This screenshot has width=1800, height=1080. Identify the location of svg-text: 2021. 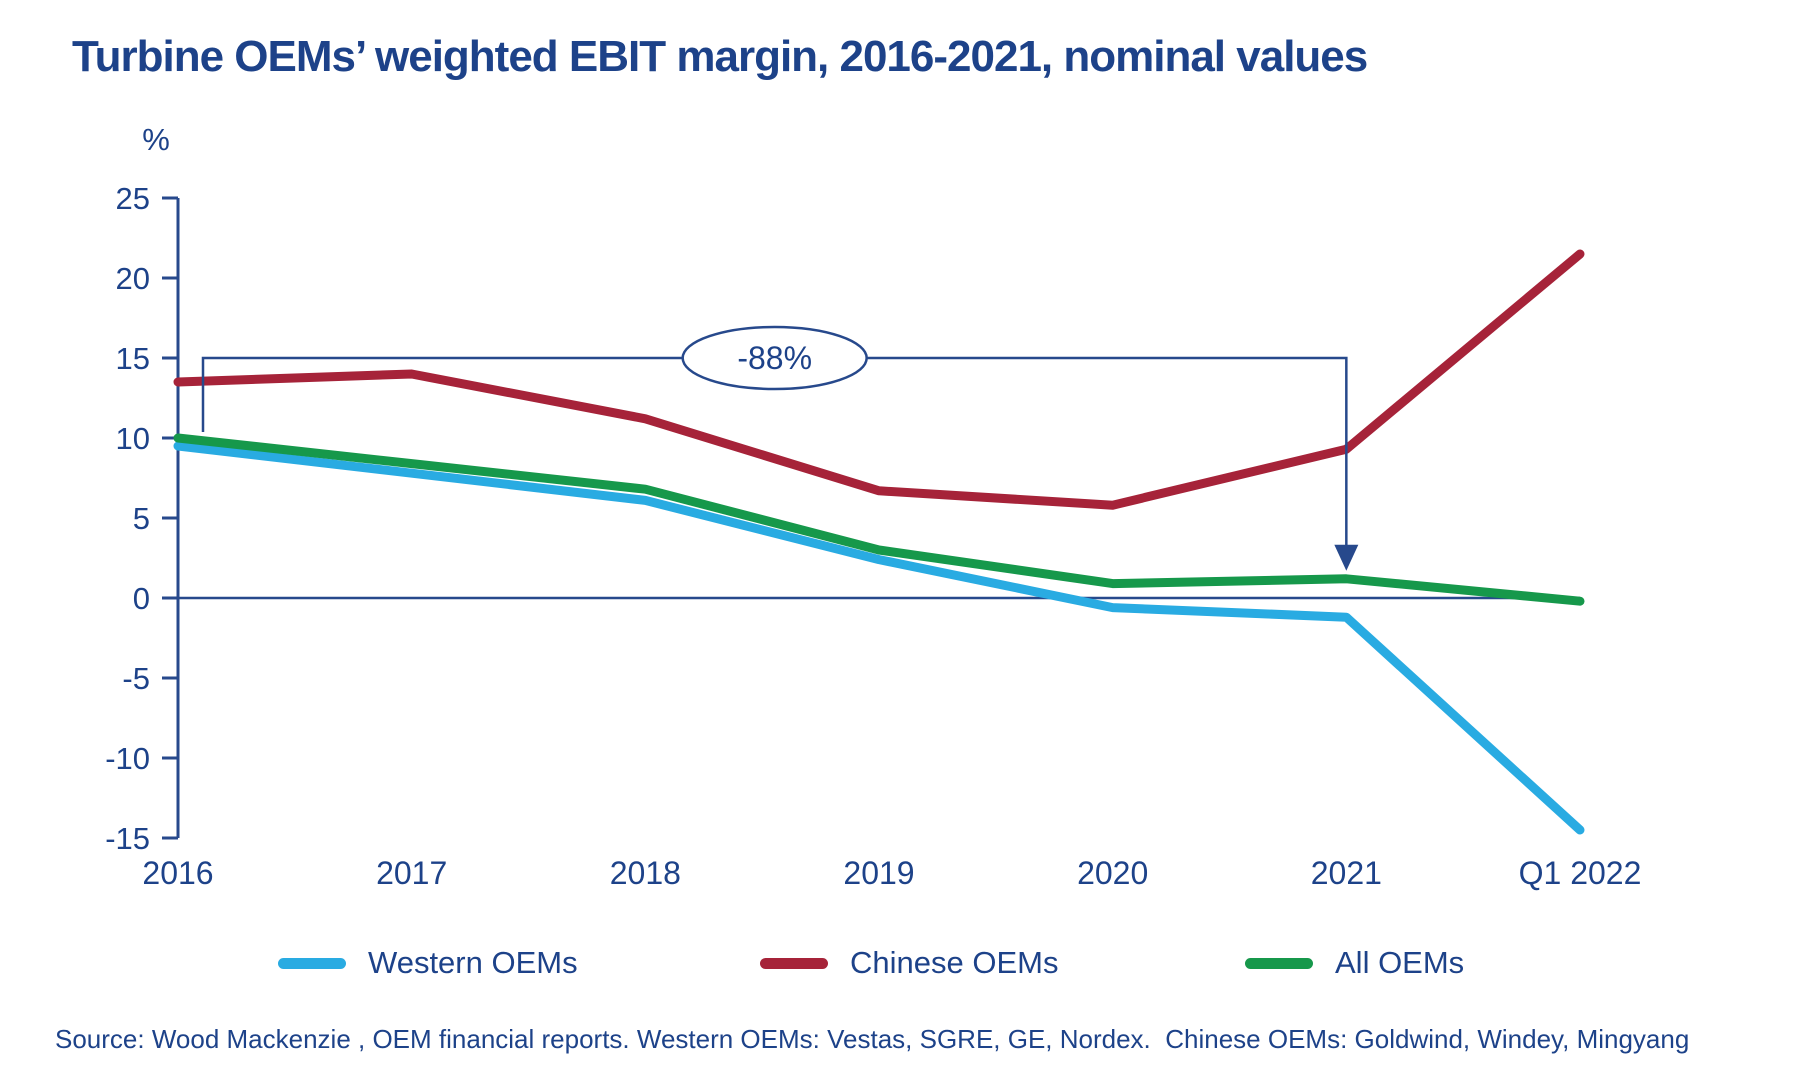
(1346, 873).